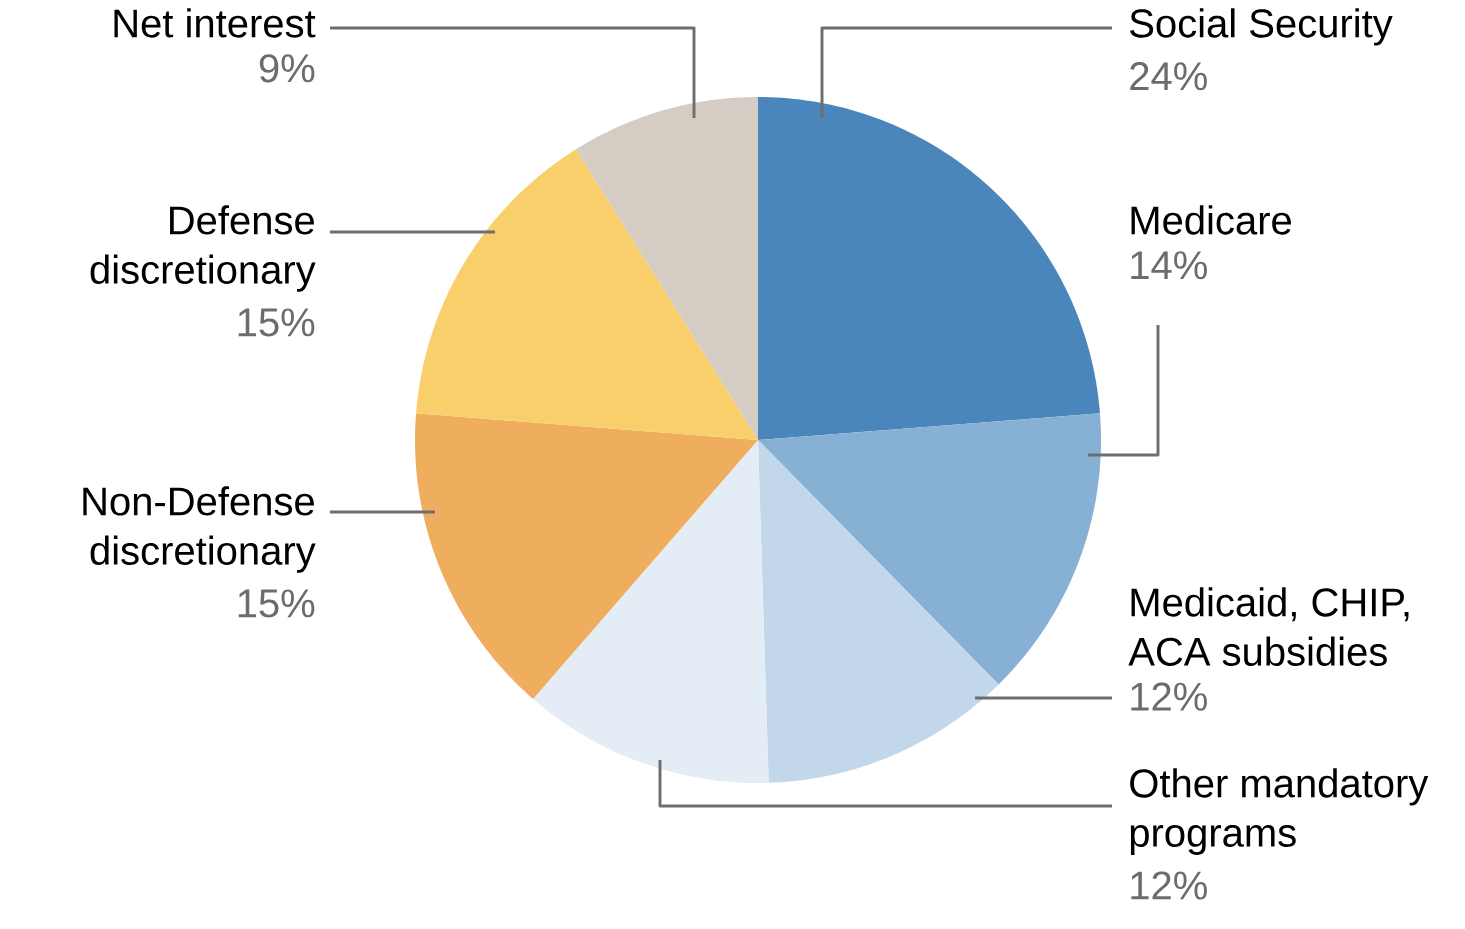 This screenshot has width=1465, height=929. What do you see at coordinates (203, 248) in the screenshot?
I see `slice-label: Defense discretionary` at bounding box center [203, 248].